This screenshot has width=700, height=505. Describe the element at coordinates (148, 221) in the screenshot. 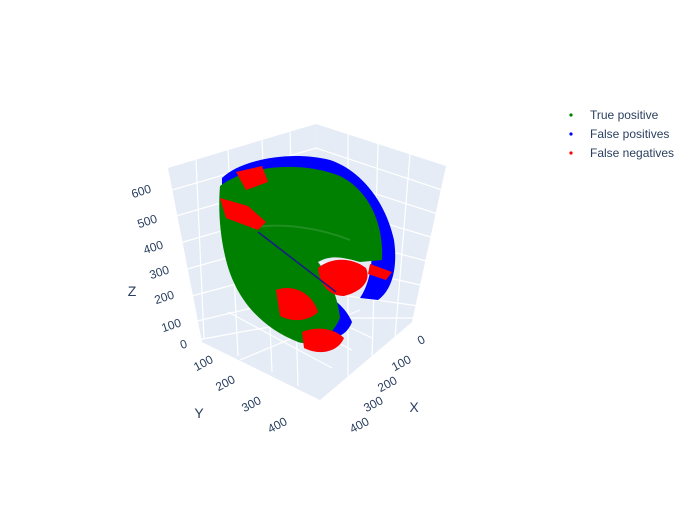

I see `z-tick-label: 500` at that location.